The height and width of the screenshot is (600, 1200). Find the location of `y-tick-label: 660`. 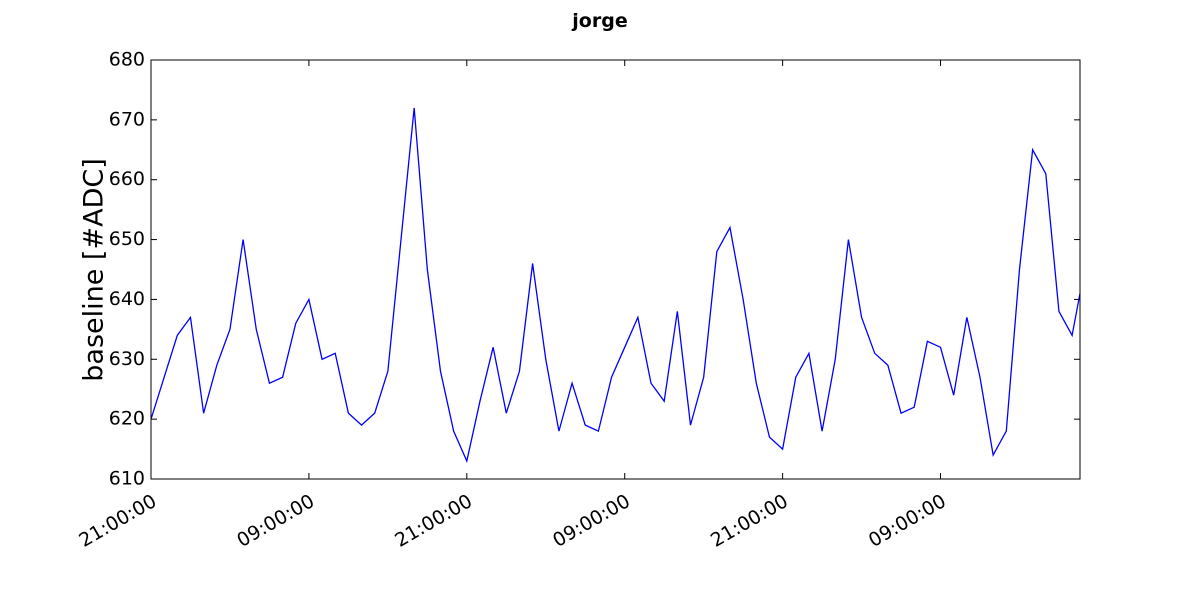

y-tick-label: 660 is located at coordinates (127, 179).